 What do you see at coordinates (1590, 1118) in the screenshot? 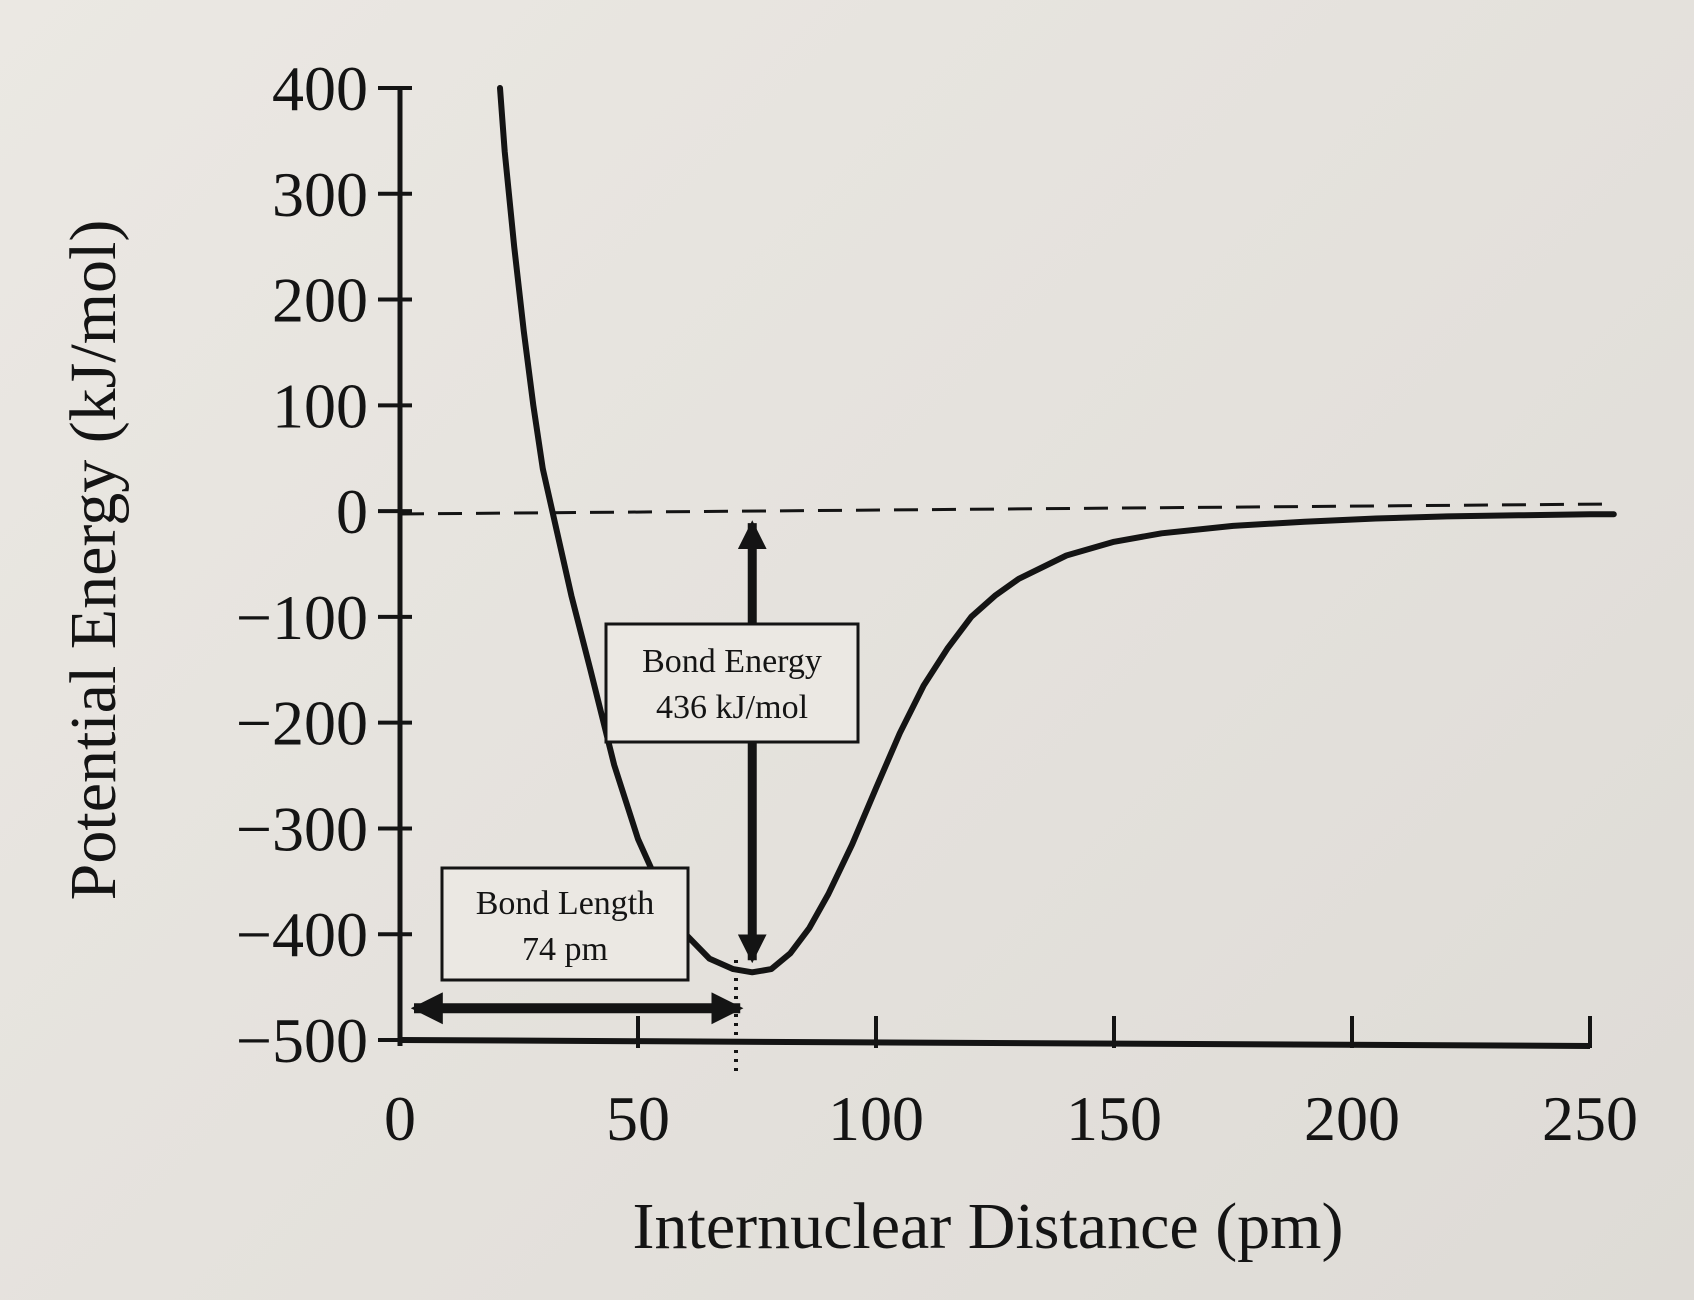
I see `x-tick-label: 250` at bounding box center [1590, 1118].